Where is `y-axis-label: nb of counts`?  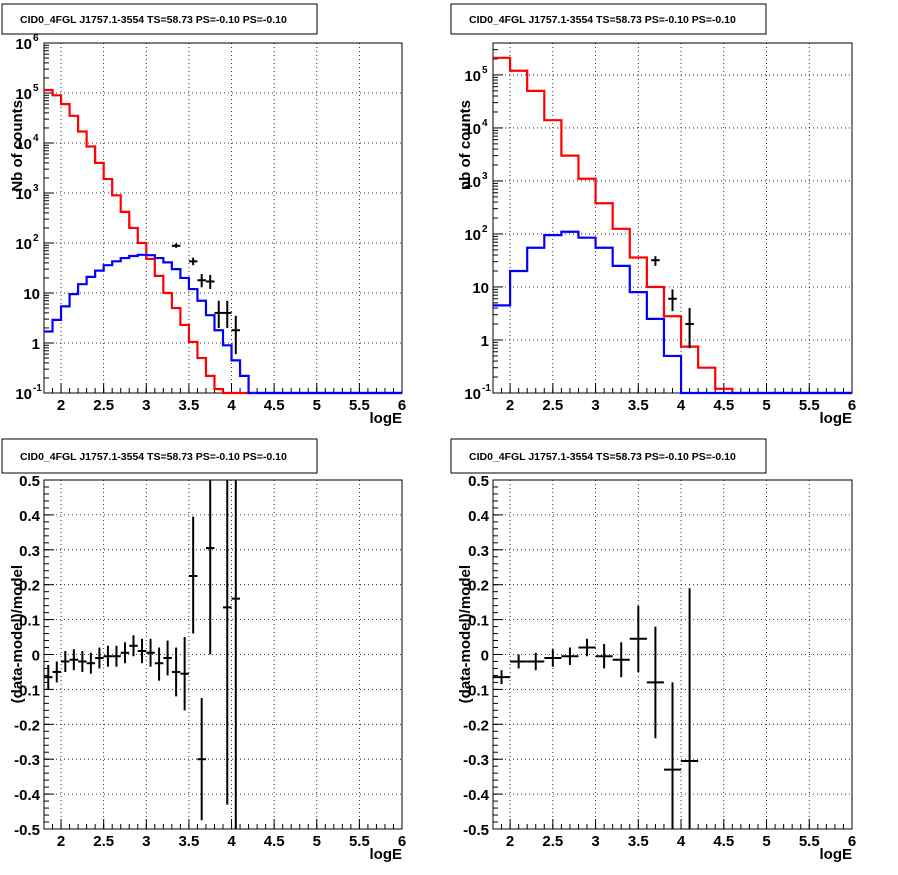
y-axis-label: nb of counts is located at coordinates (465, 145).